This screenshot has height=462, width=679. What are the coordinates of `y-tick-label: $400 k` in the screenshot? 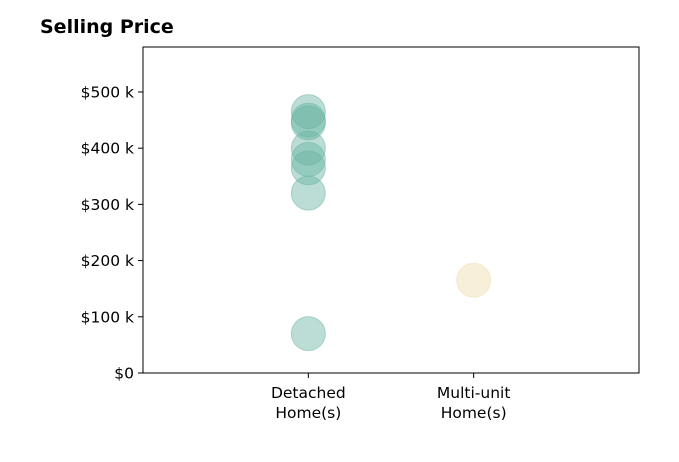 It's located at (107, 149).